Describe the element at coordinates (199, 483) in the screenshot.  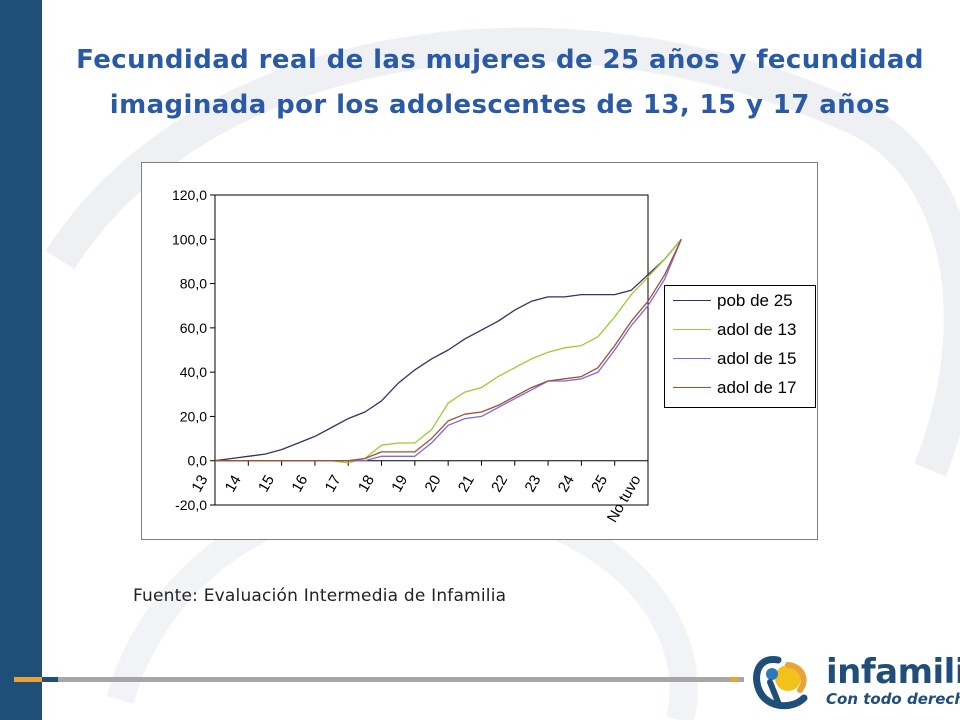
I see `x-tick-label: 13` at that location.